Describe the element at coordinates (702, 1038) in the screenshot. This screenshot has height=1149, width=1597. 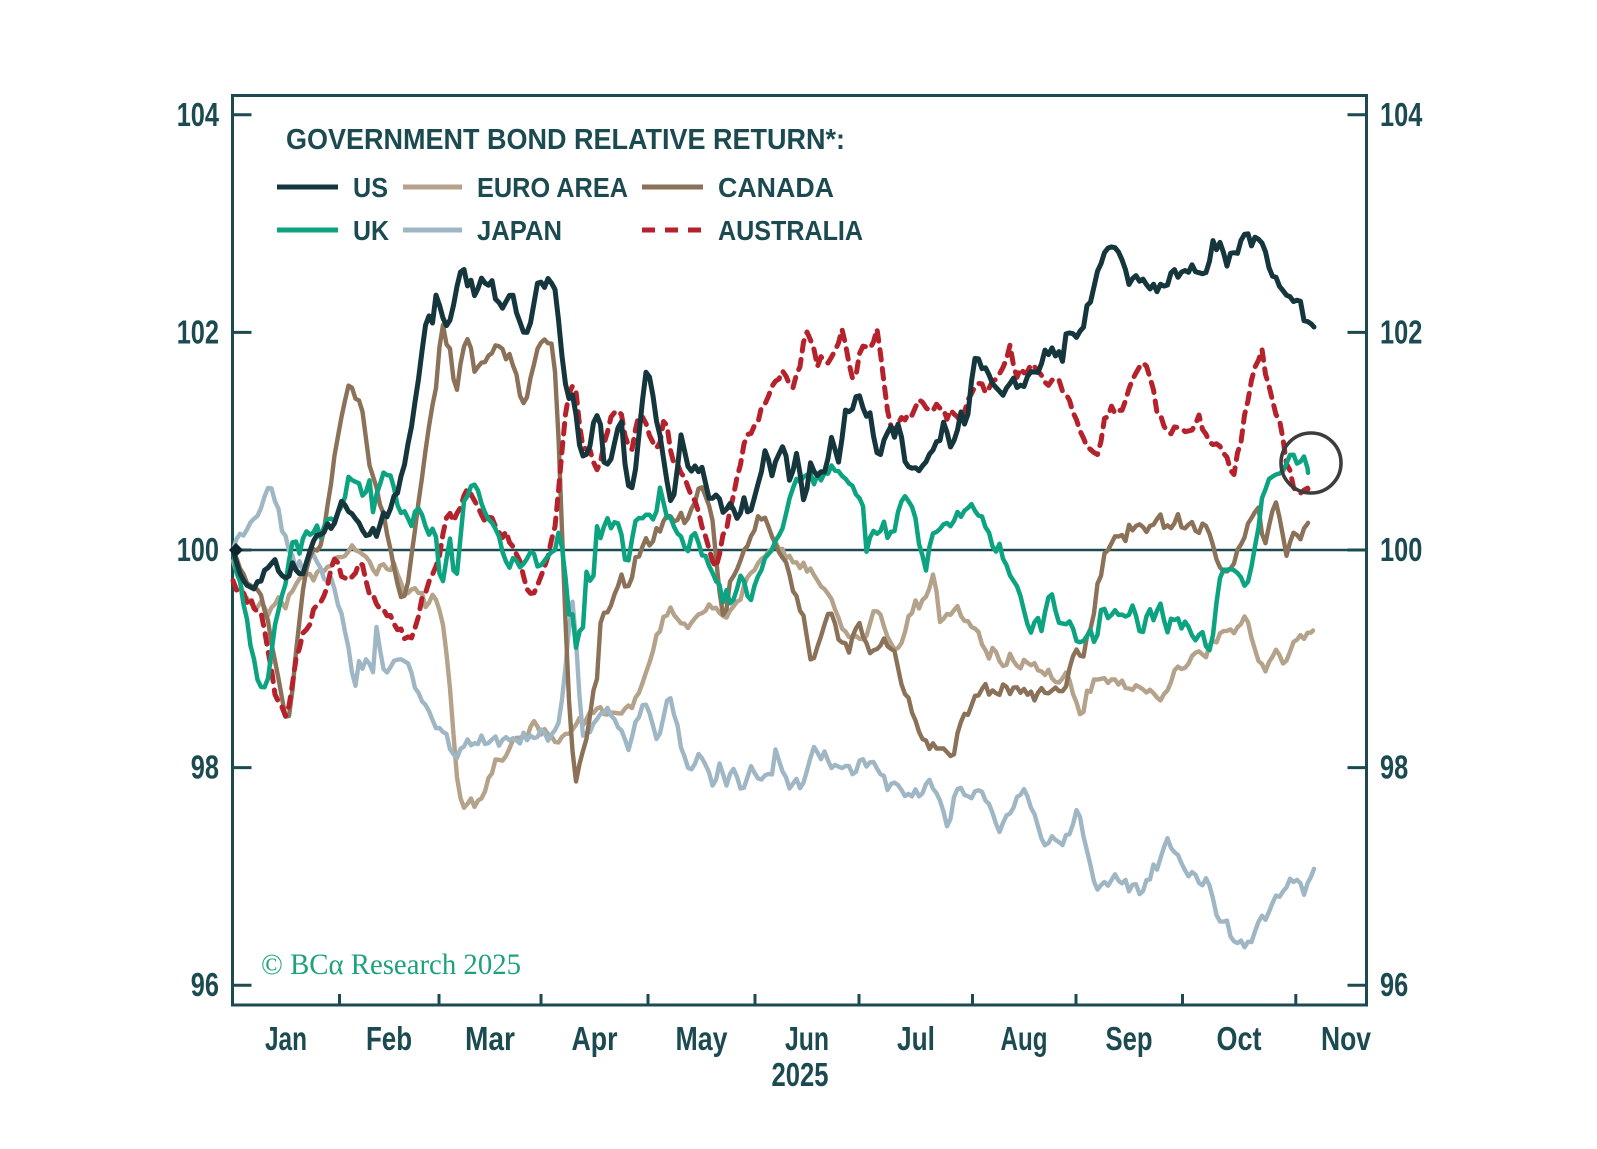
I see `svg-text: May` at that location.